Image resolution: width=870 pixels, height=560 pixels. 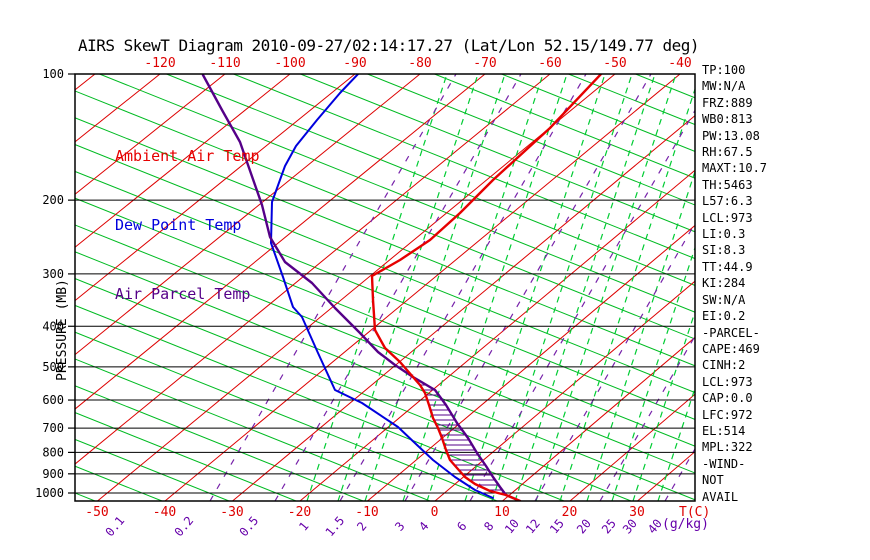 I want to click on axis-label: 1.5, so click(x=335, y=527).